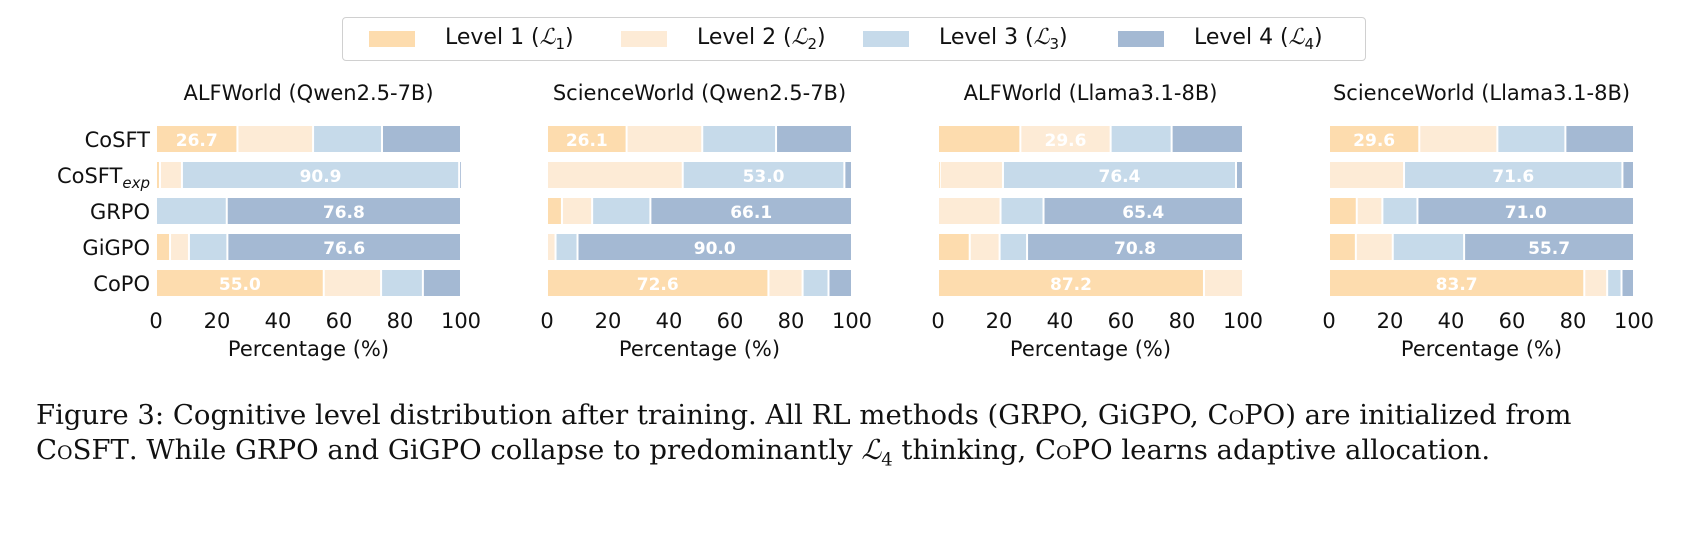 The image size is (1688, 538). What do you see at coordinates (308, 93) in the screenshot?
I see `chart-title: ALFWorld (Qwen2.5-7B)` at bounding box center [308, 93].